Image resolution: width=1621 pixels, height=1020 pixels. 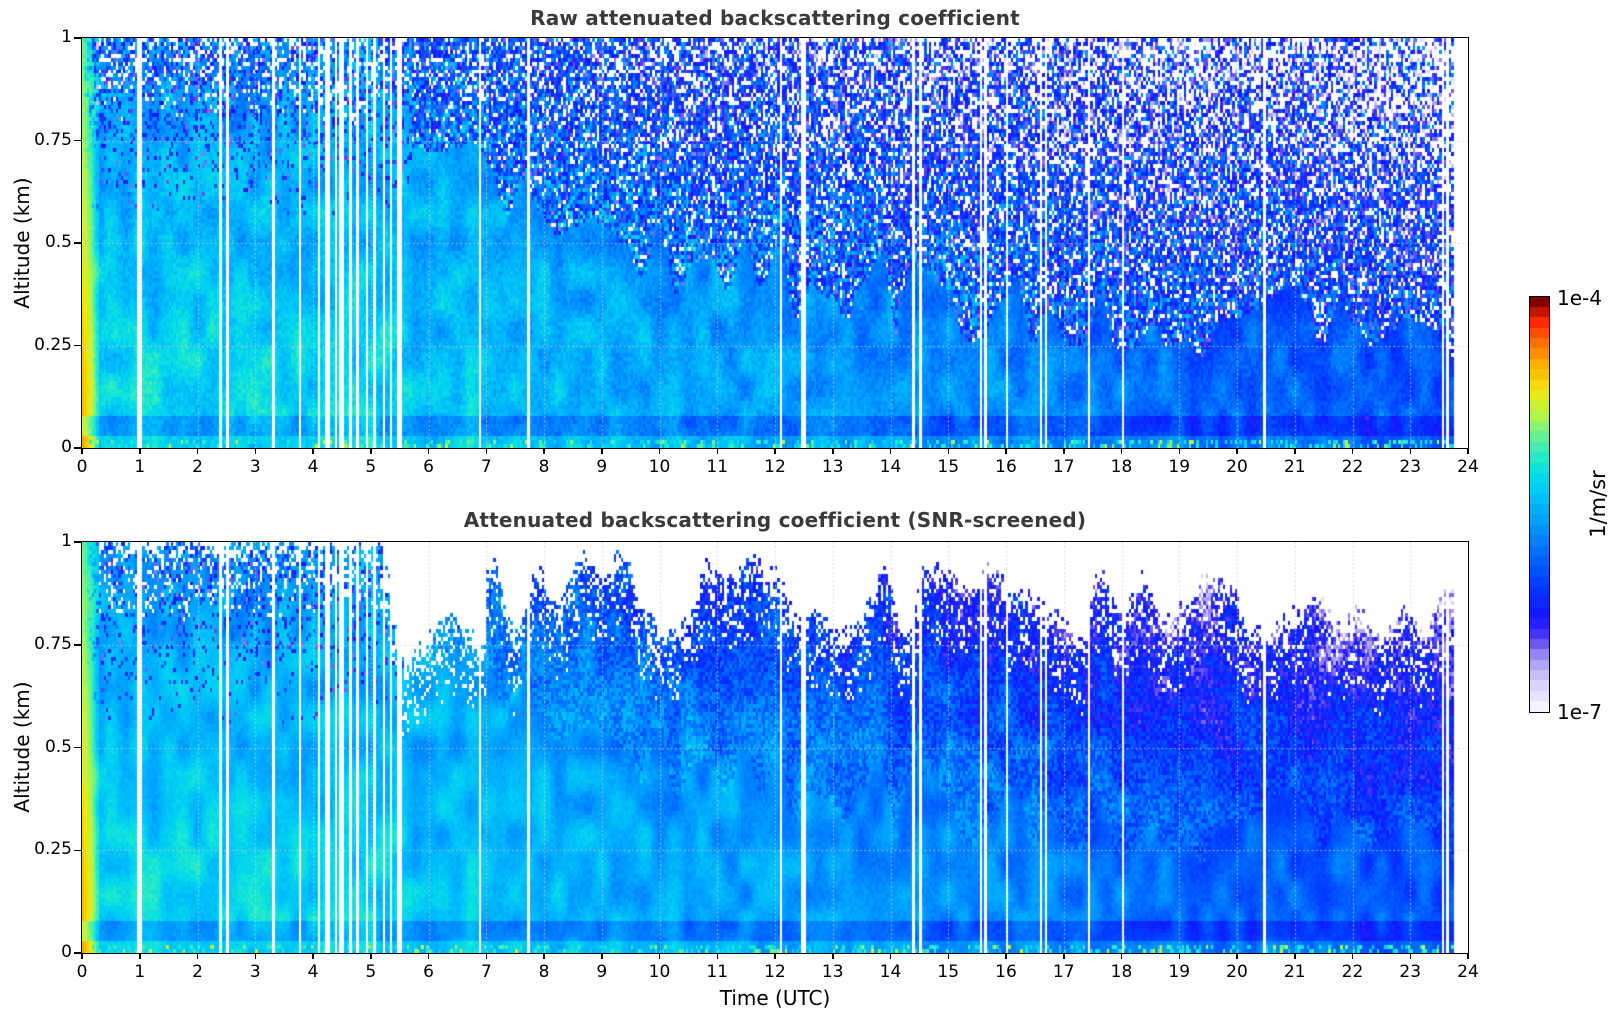 I want to click on colorbar-axis-label: 1/m/sr, so click(x=1598, y=504).